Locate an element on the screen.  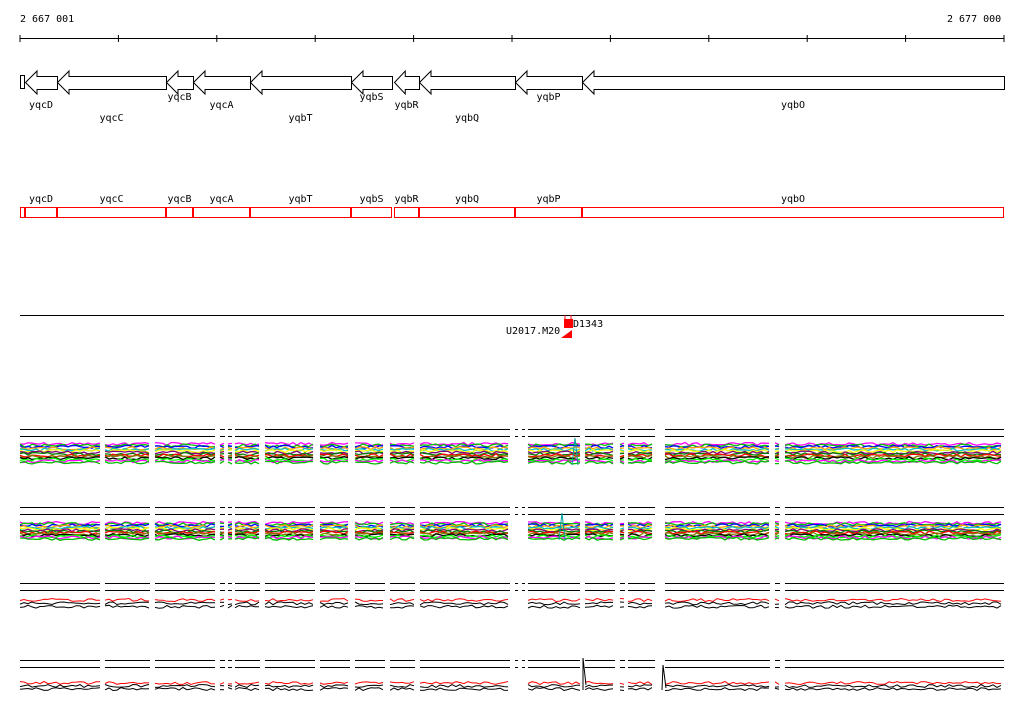
transcript-label: yqcB is located at coordinates (179, 199).